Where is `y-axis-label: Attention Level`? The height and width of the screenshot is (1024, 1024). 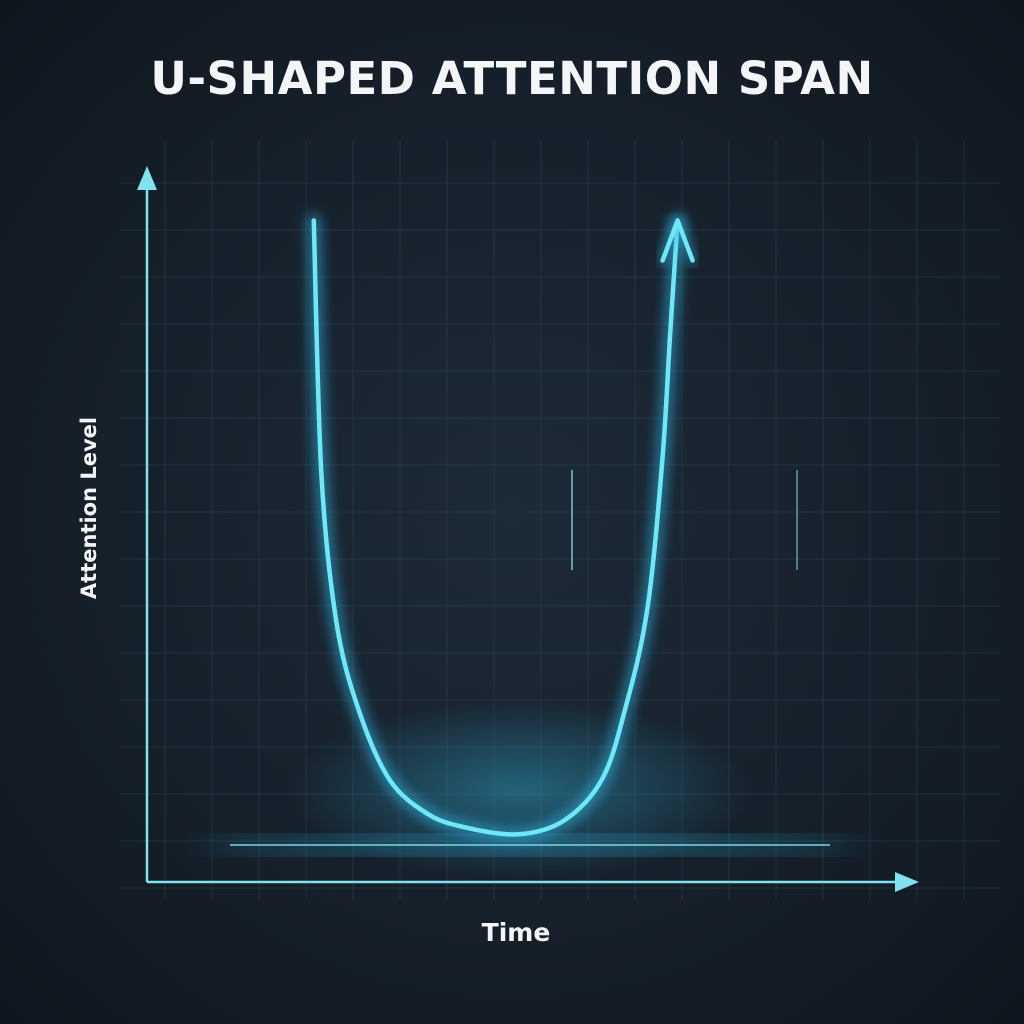 y-axis-label: Attention Level is located at coordinates (89, 508).